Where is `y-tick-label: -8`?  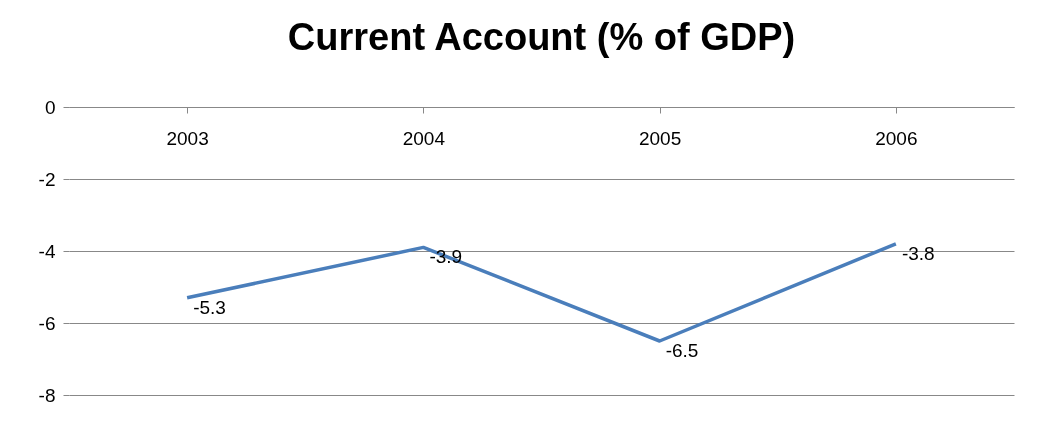 y-tick-label: -8 is located at coordinates (47, 395).